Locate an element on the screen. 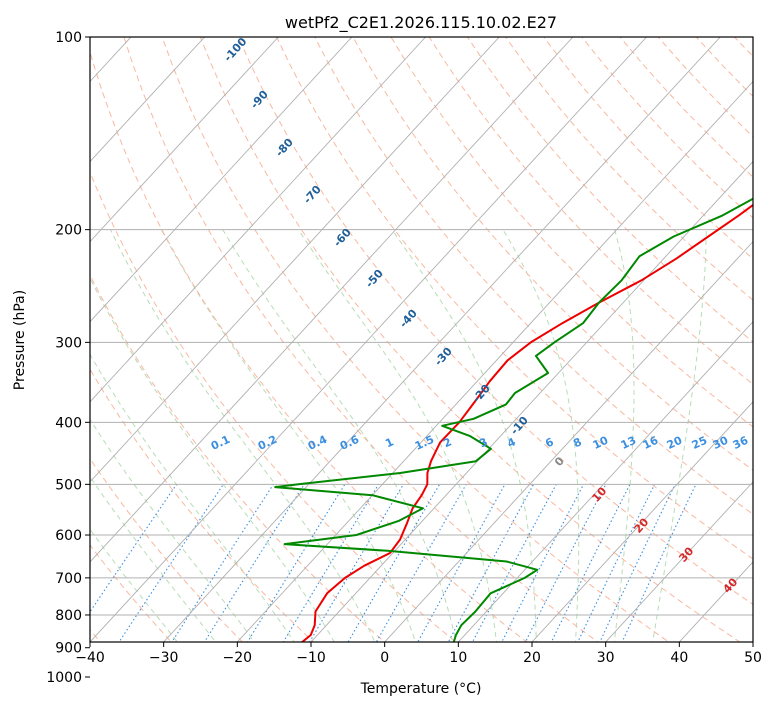 This screenshot has width=775, height=708. mixing-ratio-label: 20 is located at coordinates (675, 443).